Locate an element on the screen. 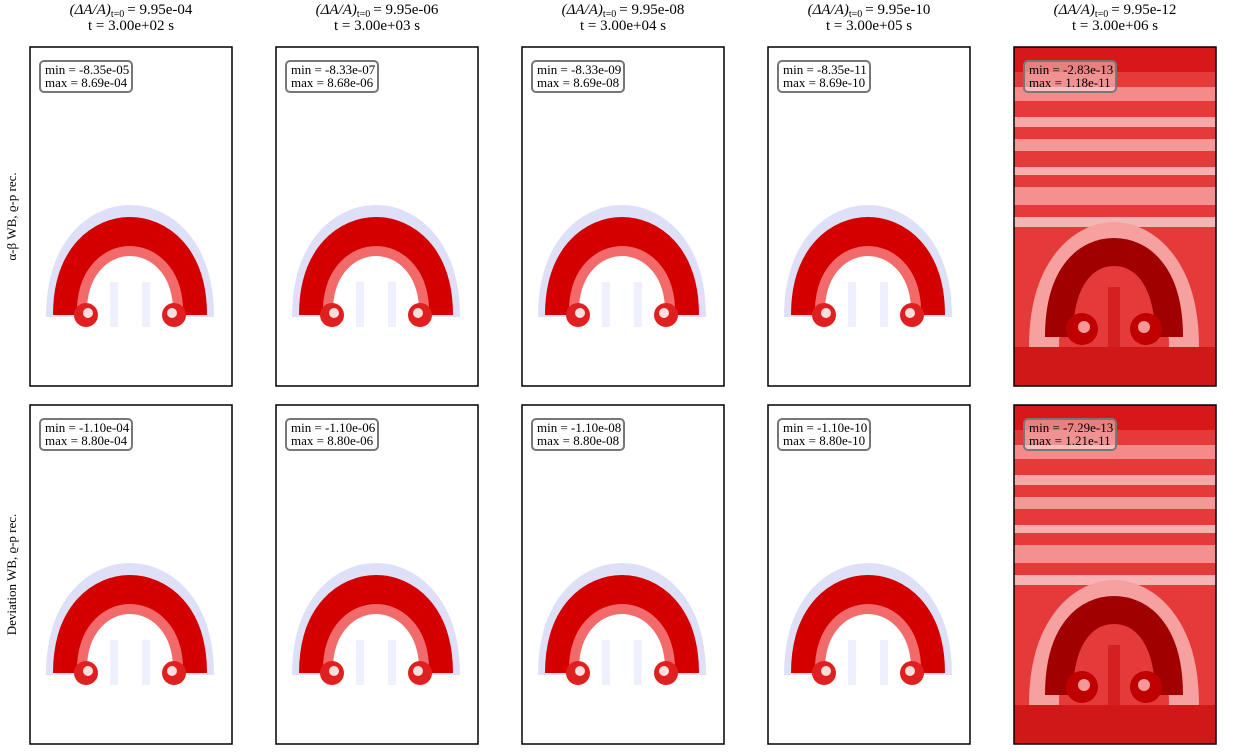 The height and width of the screenshot is (754, 1244). max-label: max = 8.68e-06 is located at coordinates (332, 82).